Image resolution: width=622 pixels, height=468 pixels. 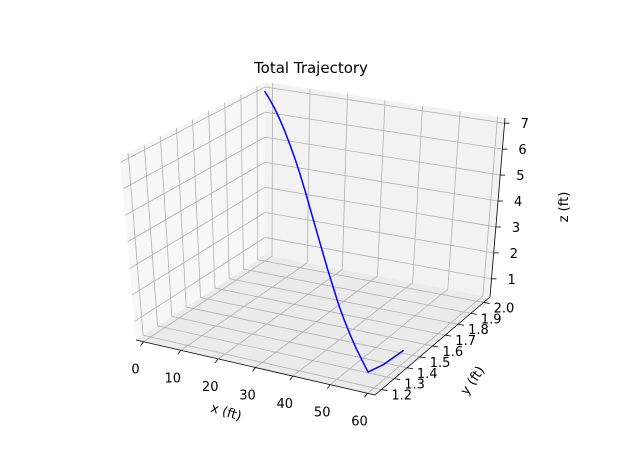 What do you see at coordinates (285, 404) in the screenshot?
I see `x-tick-label: 40` at bounding box center [285, 404].